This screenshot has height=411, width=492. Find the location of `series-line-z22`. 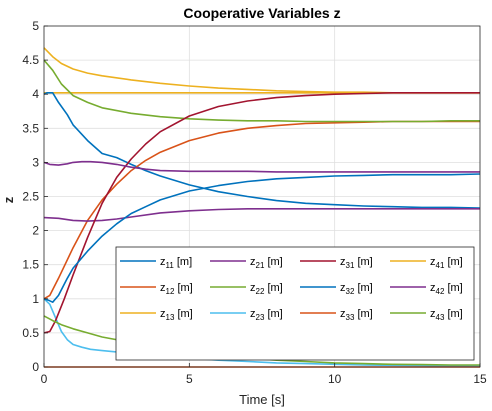

series-line-z22 is located at coordinates (261, 91).